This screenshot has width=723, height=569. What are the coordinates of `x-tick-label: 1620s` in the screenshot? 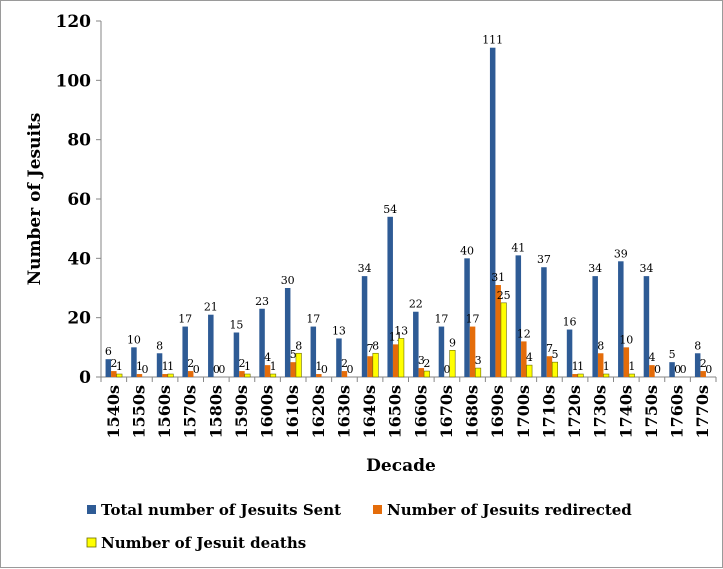 It's located at (318, 412).